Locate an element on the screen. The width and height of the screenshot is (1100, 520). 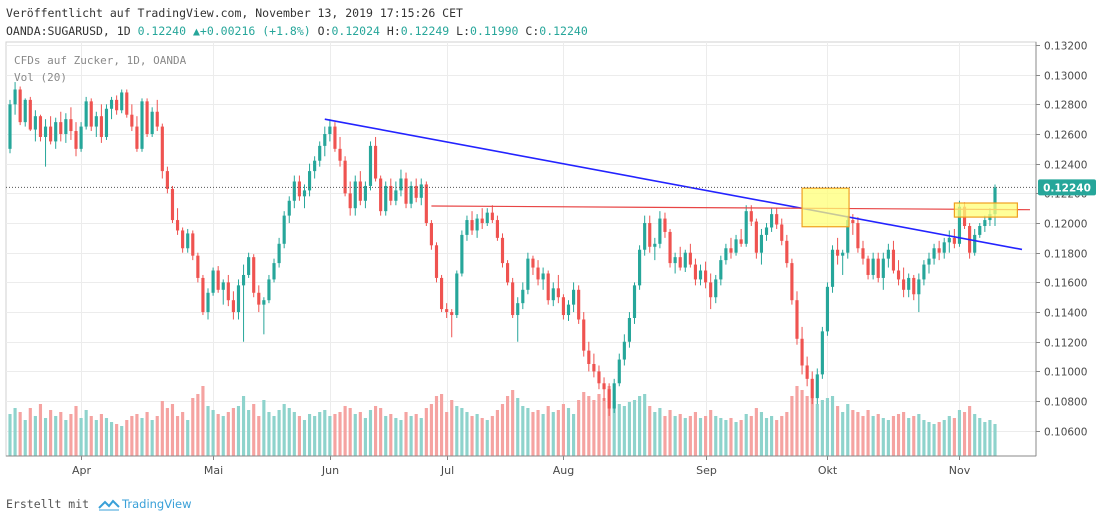
time-tick-label: Jul is located at coordinates (447, 470).